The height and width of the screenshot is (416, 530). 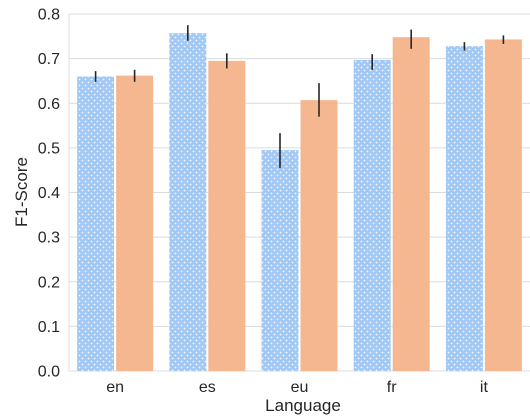 I want to click on y-tick-label: 0.1, so click(x=49, y=327).